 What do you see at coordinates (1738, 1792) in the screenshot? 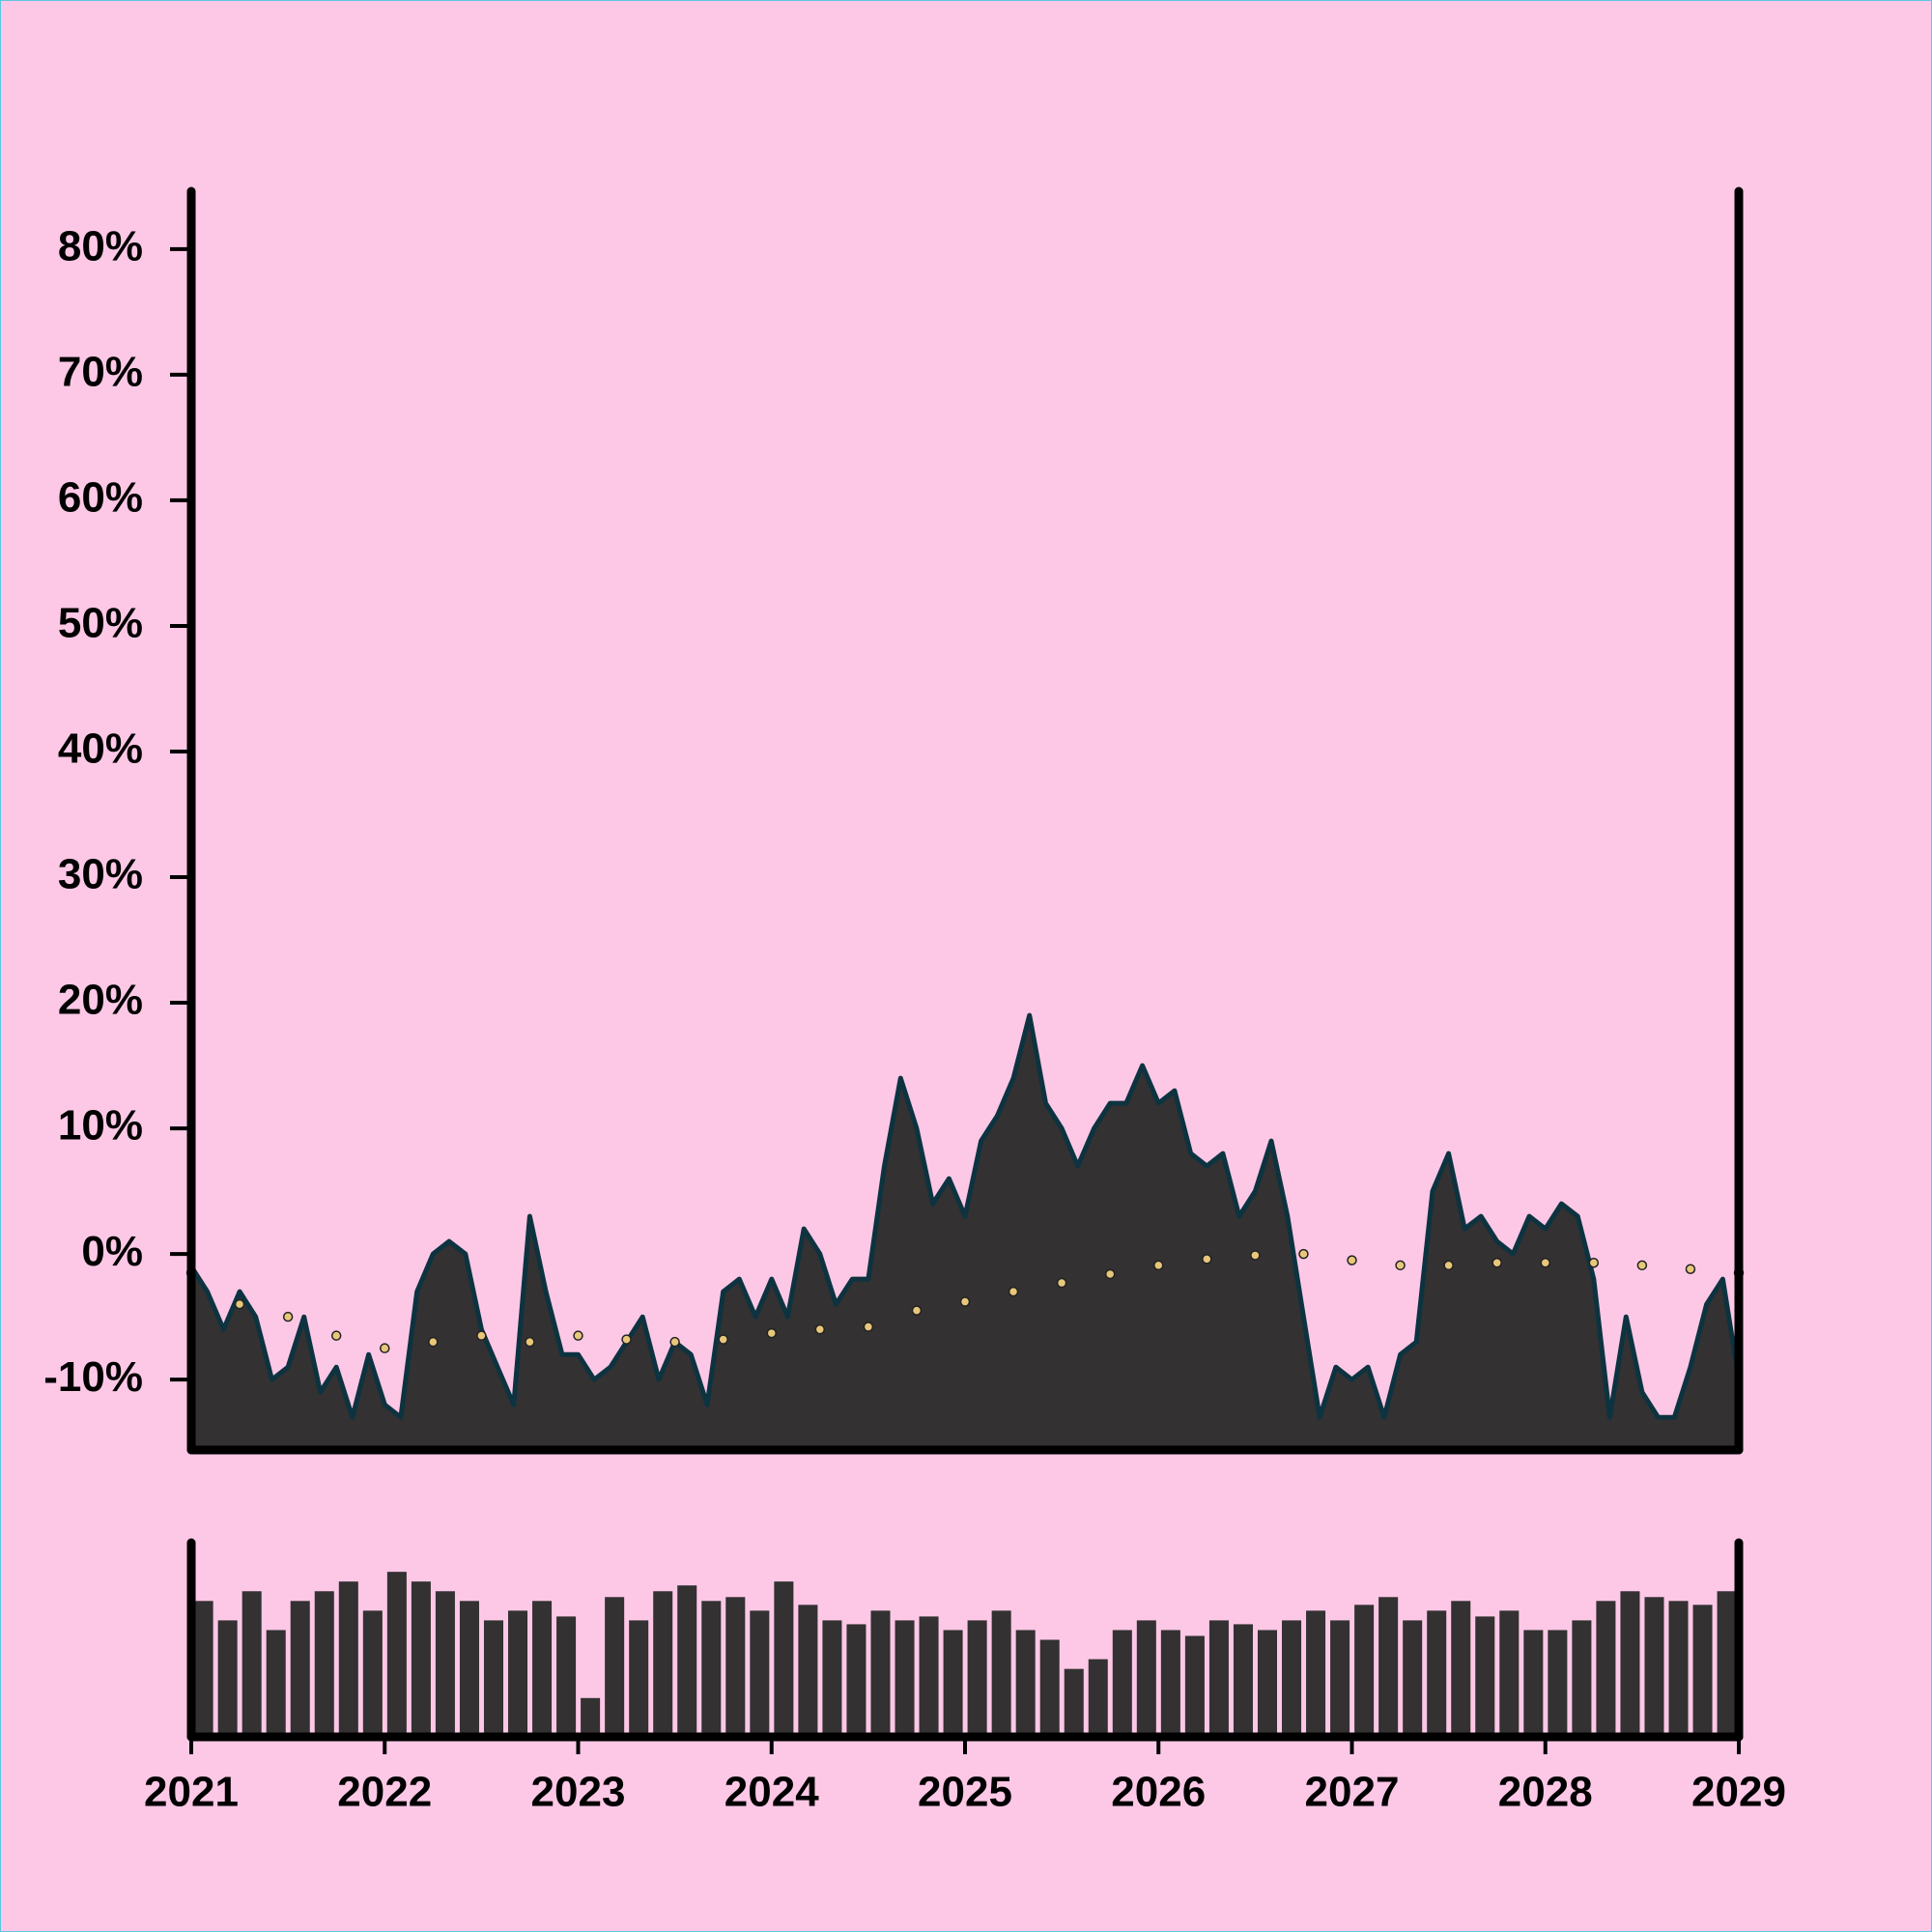
I see `x-tick-label: 2029` at bounding box center [1738, 1792].